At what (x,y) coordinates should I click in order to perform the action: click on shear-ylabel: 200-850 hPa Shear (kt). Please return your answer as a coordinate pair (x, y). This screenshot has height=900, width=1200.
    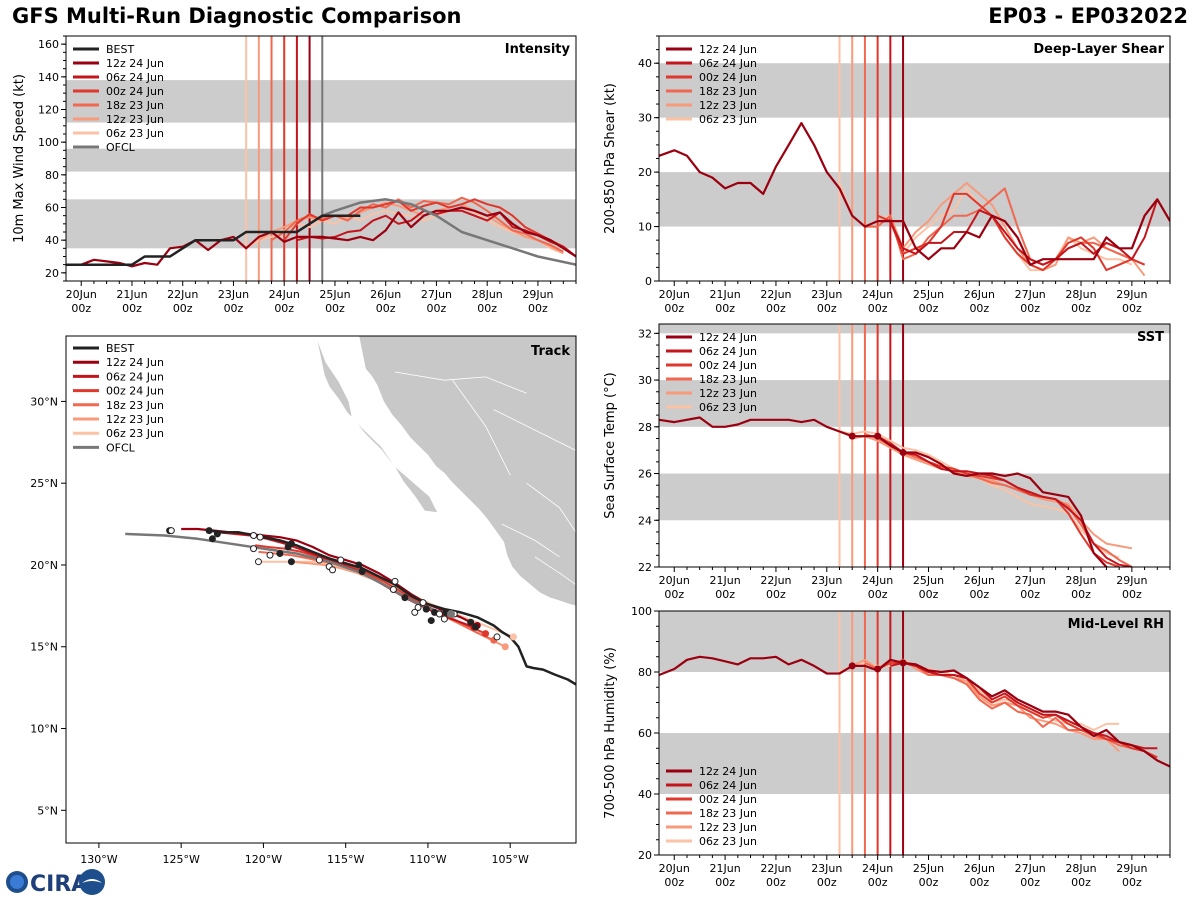
    Looking at the image, I should click on (610, 158).